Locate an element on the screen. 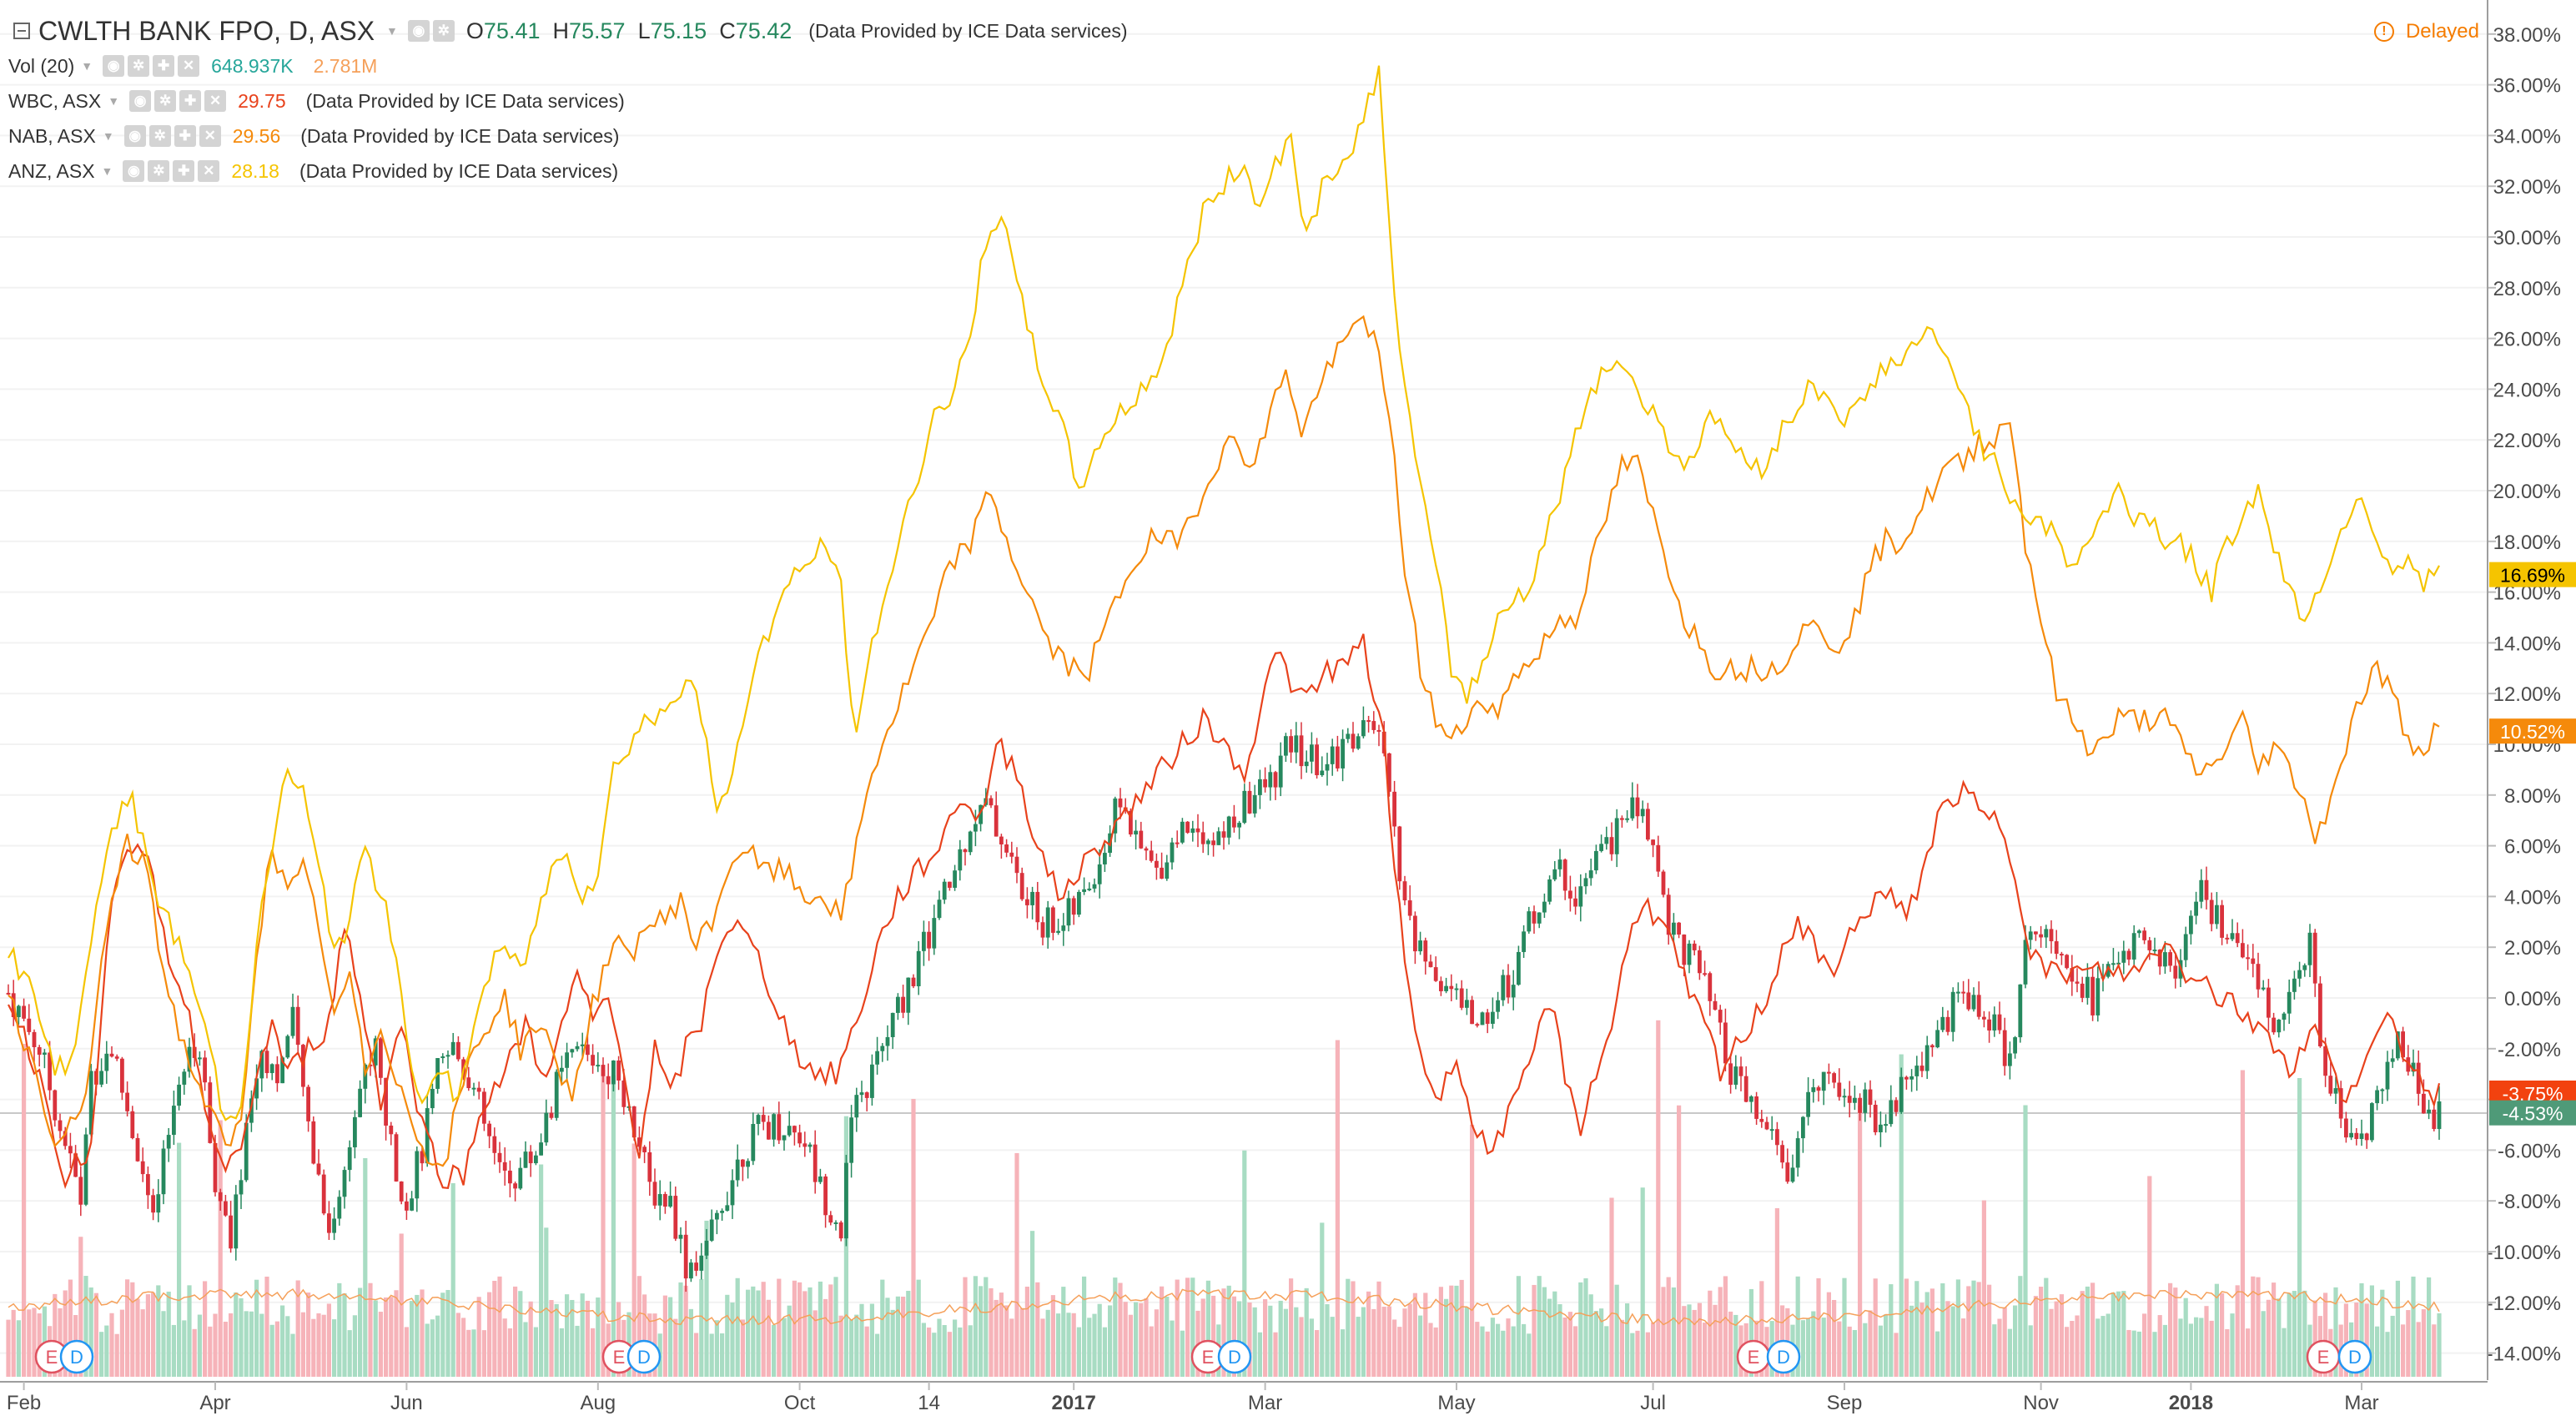 Image resolution: width=2576 pixels, height=1421 pixels. x-tick-label: 2018 is located at coordinates (2191, 1403).